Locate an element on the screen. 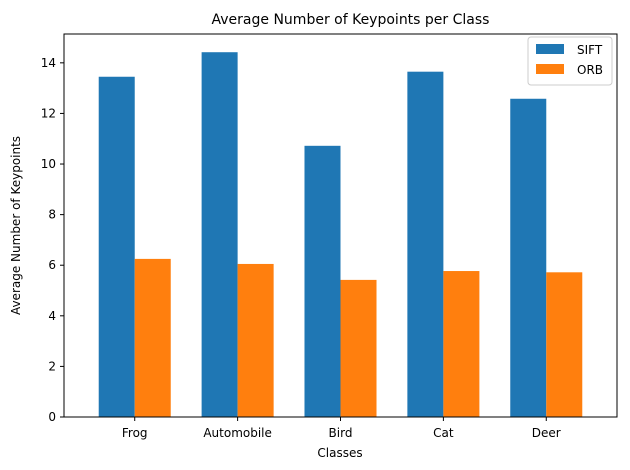 This screenshot has height=470, width=630. y-tick-label: 4 is located at coordinates (52, 316).